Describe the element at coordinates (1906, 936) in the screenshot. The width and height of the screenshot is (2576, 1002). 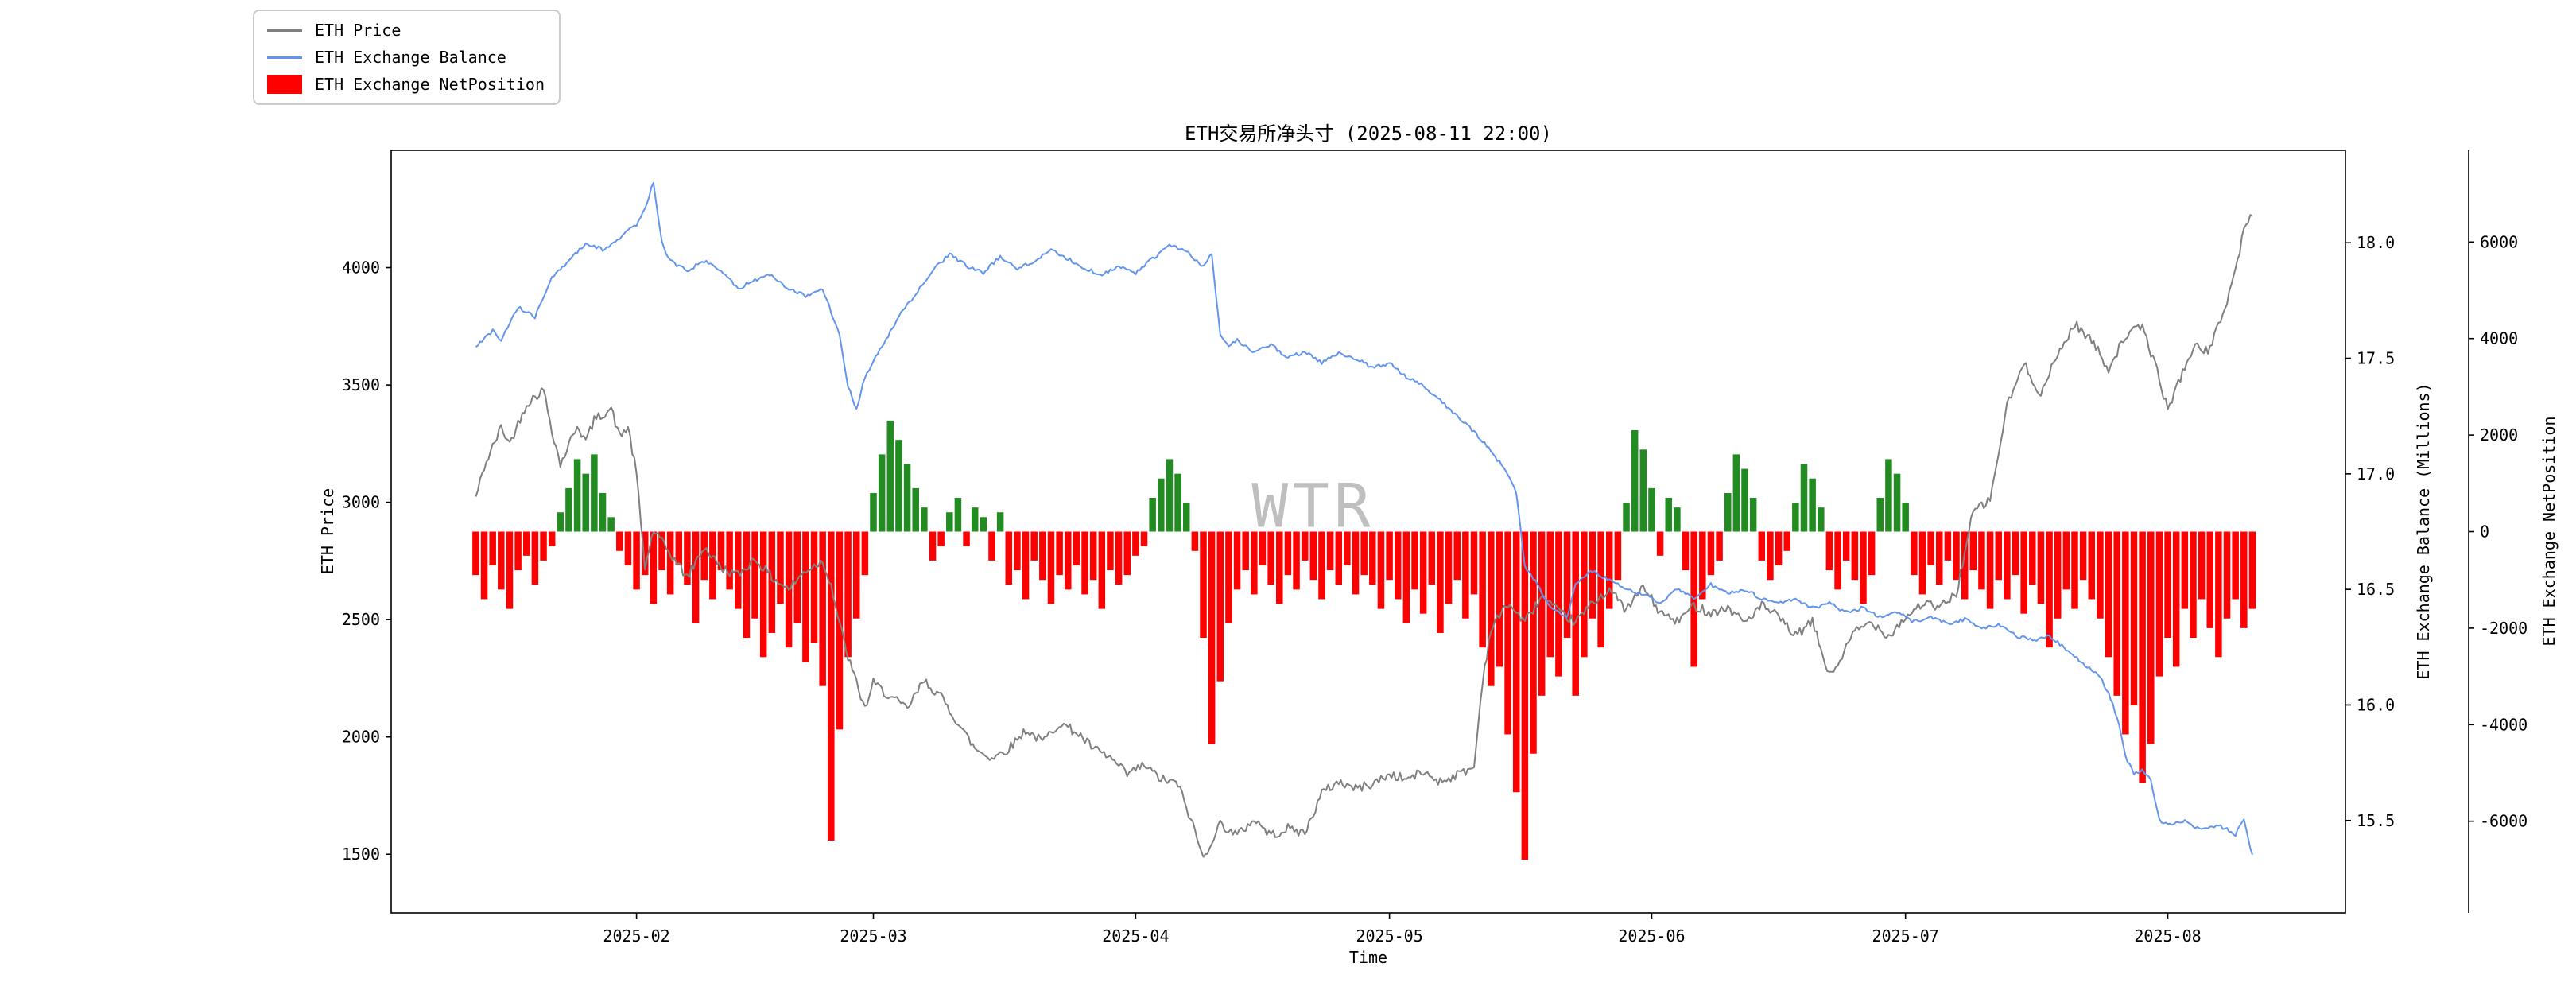
I see `tick-label: 2025-07` at that location.